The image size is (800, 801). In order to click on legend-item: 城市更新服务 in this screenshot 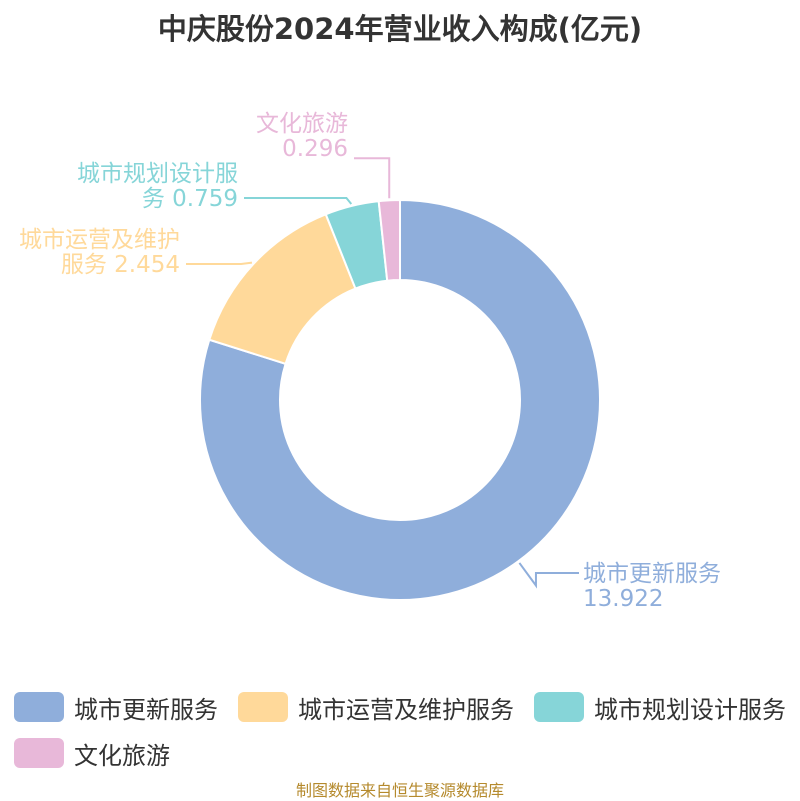, I will do `click(116, 707)`.